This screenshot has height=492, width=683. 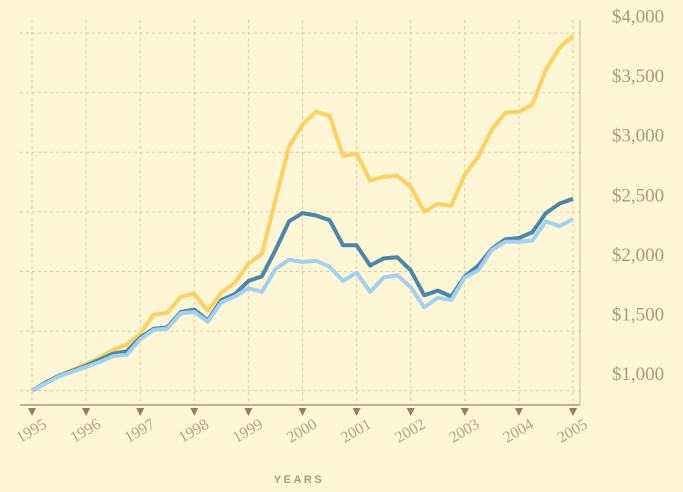 I want to click on y-tick-label: $3,500, so click(x=638, y=76).